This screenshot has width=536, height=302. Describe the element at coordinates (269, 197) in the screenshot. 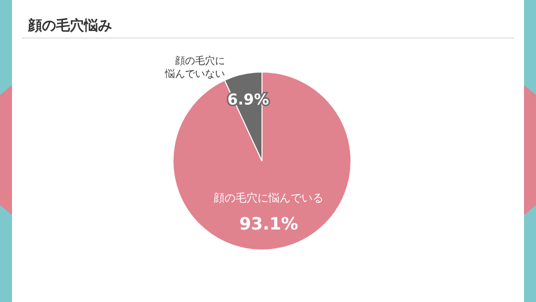

I see `slice-label: 顔の毛穴に悩んでいる` at that location.